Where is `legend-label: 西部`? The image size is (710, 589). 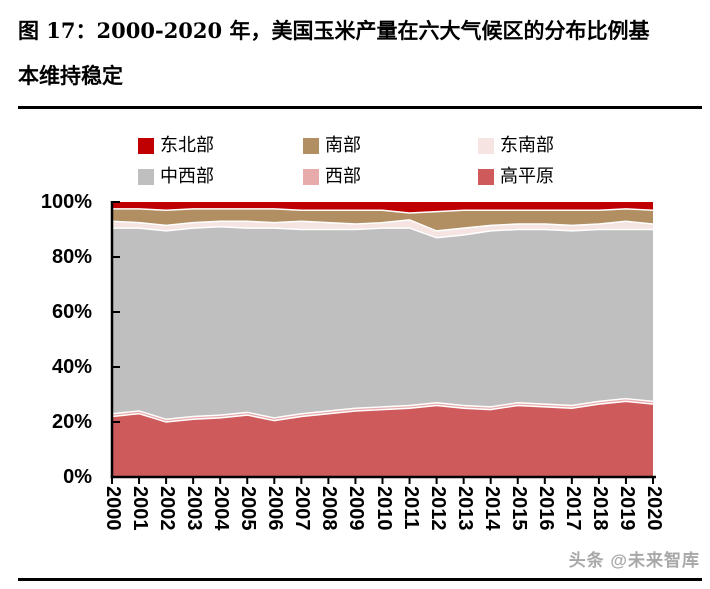
legend-label: 西部 is located at coordinates (343, 176).